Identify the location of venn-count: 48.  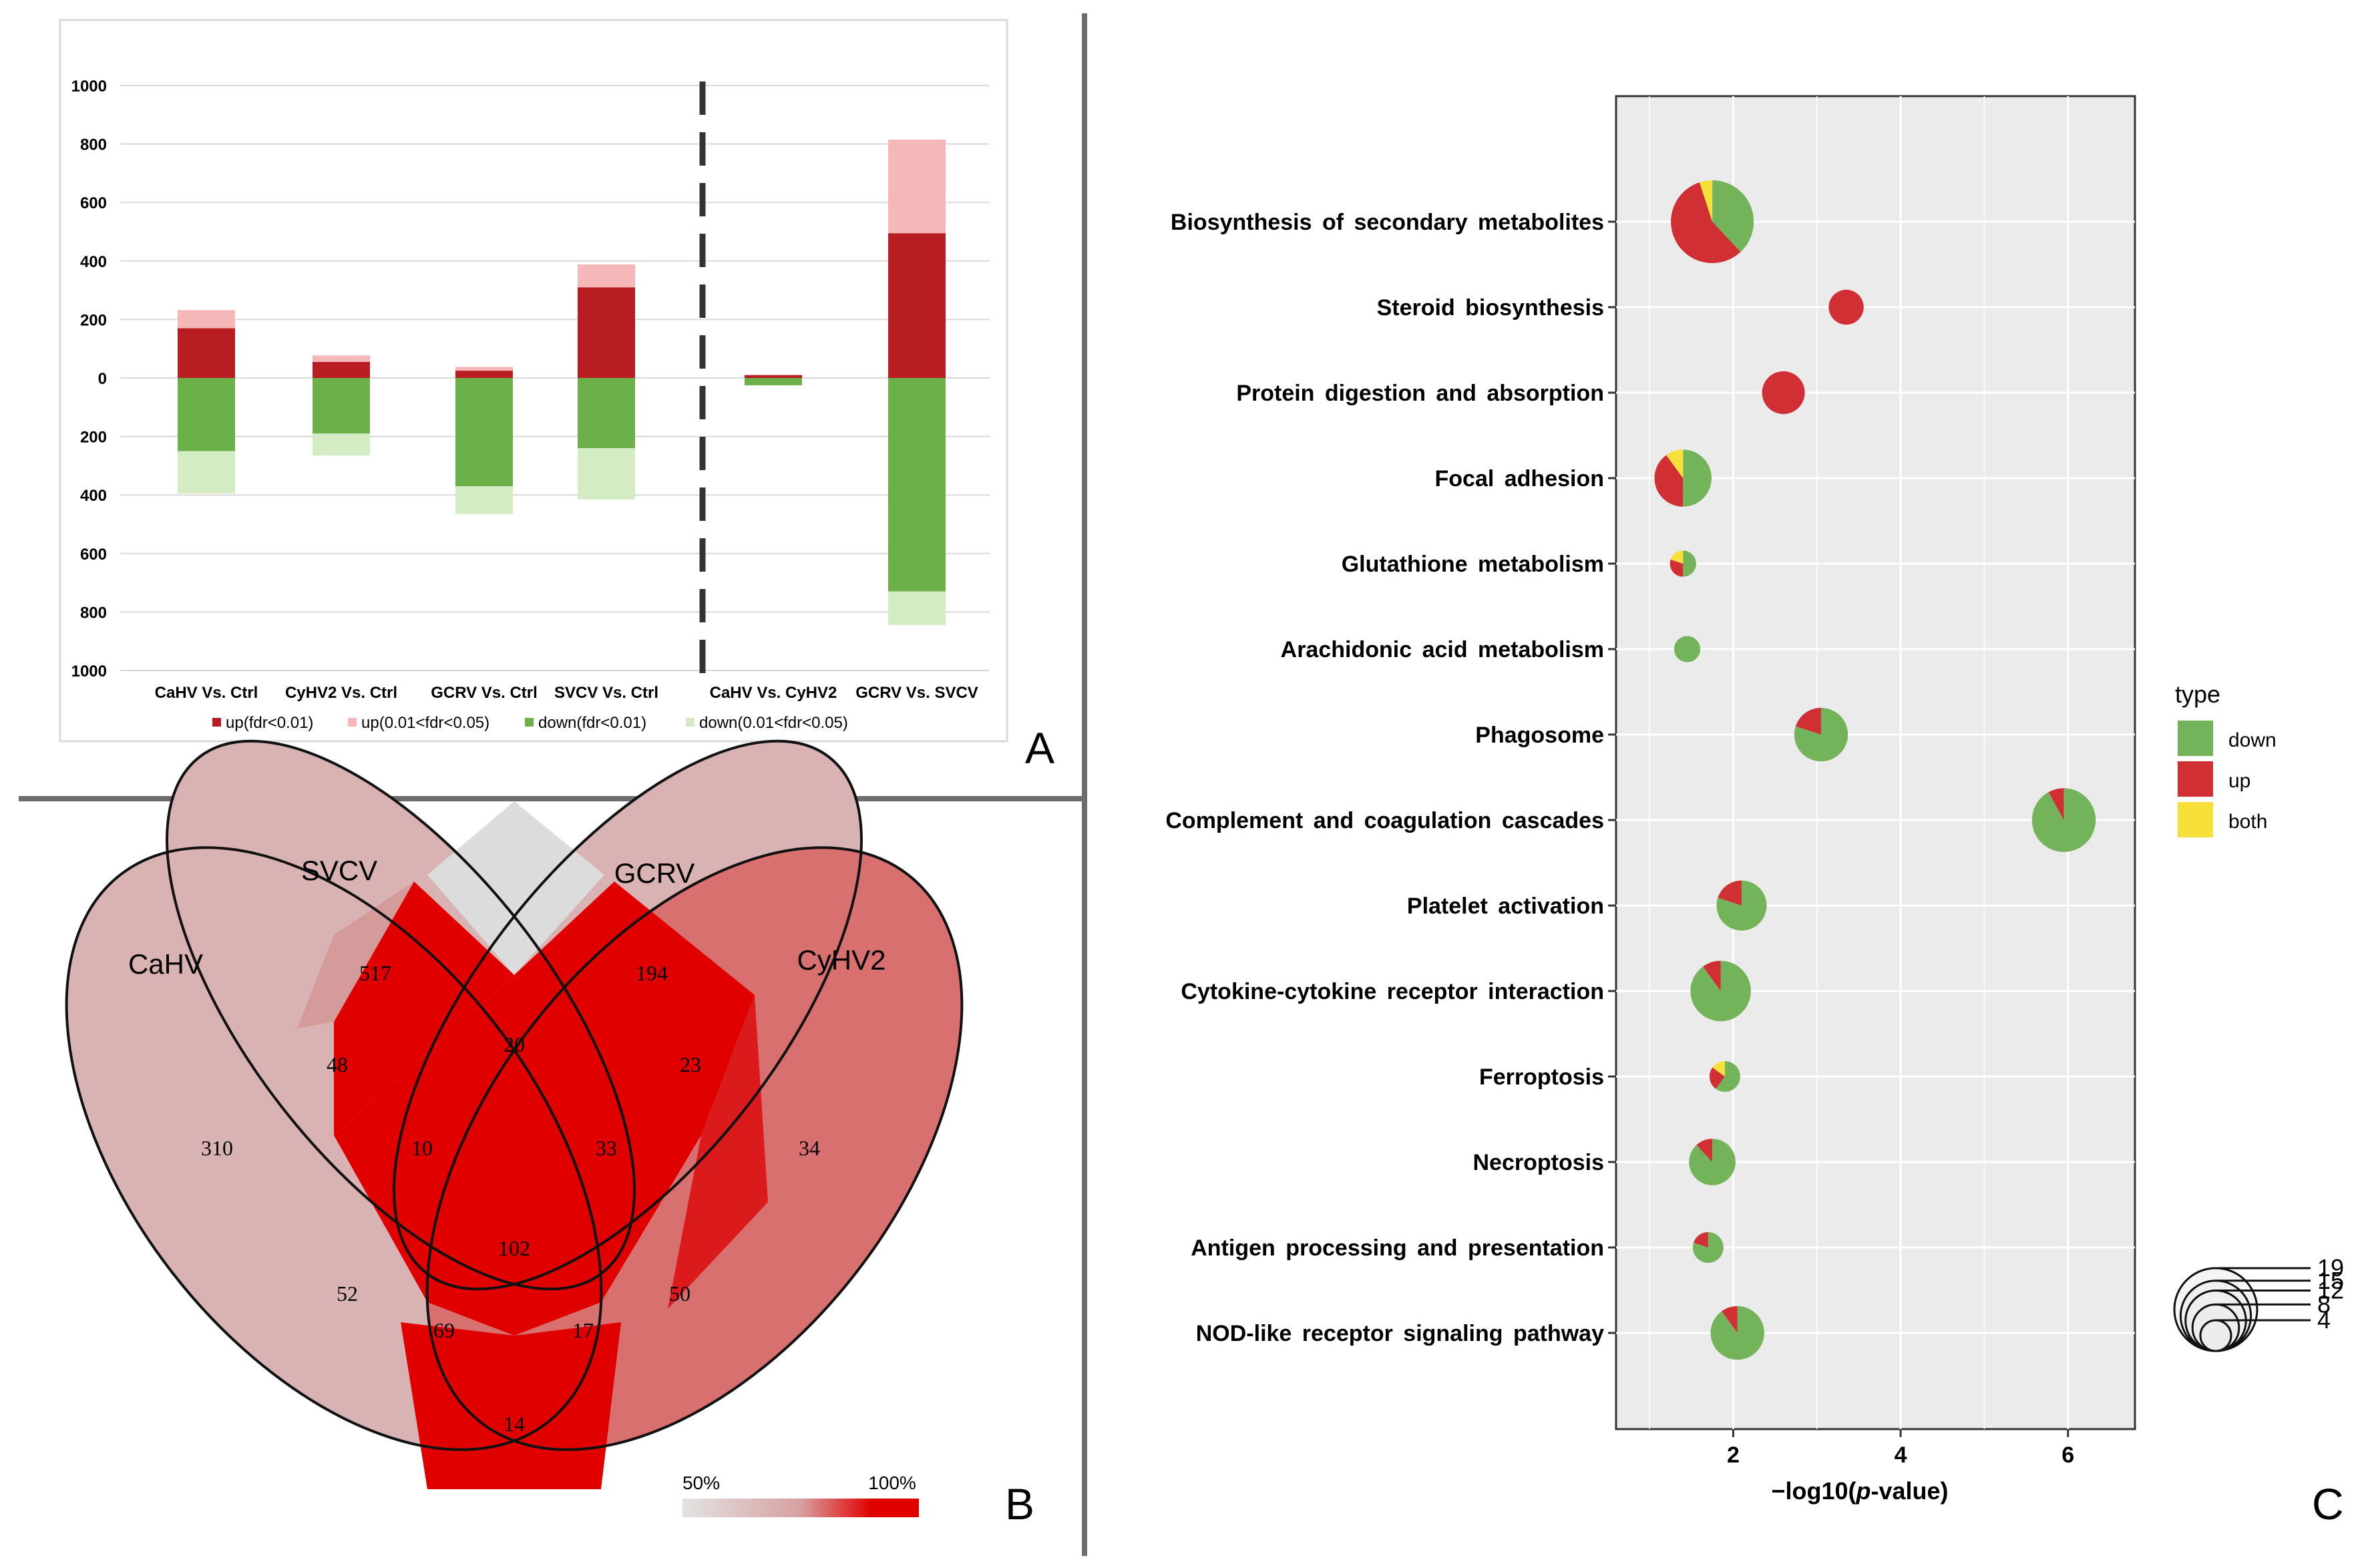
(337, 1064).